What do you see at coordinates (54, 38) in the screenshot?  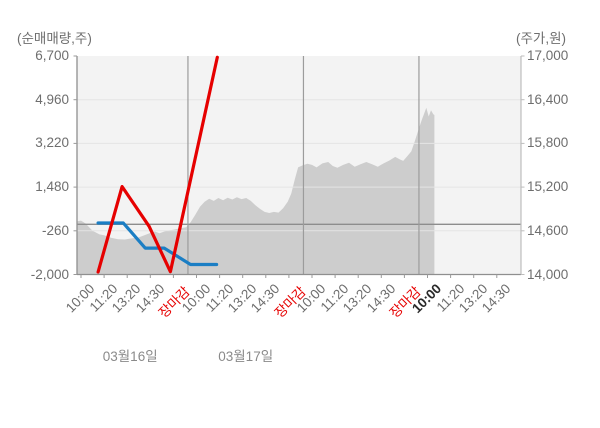 I see `left-axis-title: (순매매량,주)` at bounding box center [54, 38].